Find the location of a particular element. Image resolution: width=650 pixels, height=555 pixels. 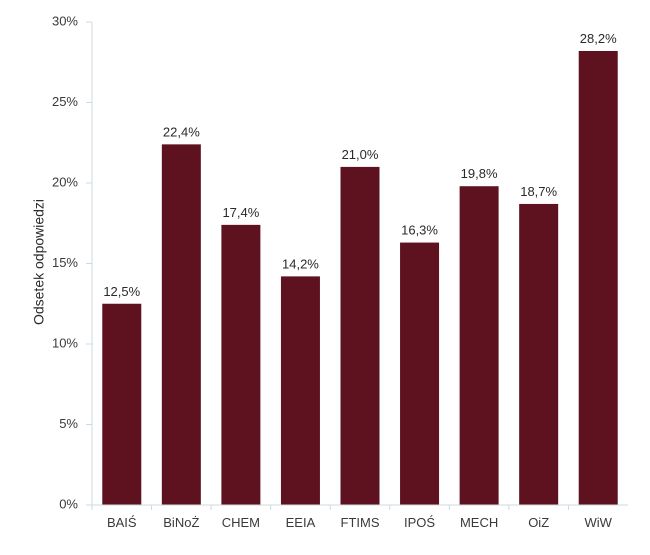

data-label: 19,8% is located at coordinates (479, 173).